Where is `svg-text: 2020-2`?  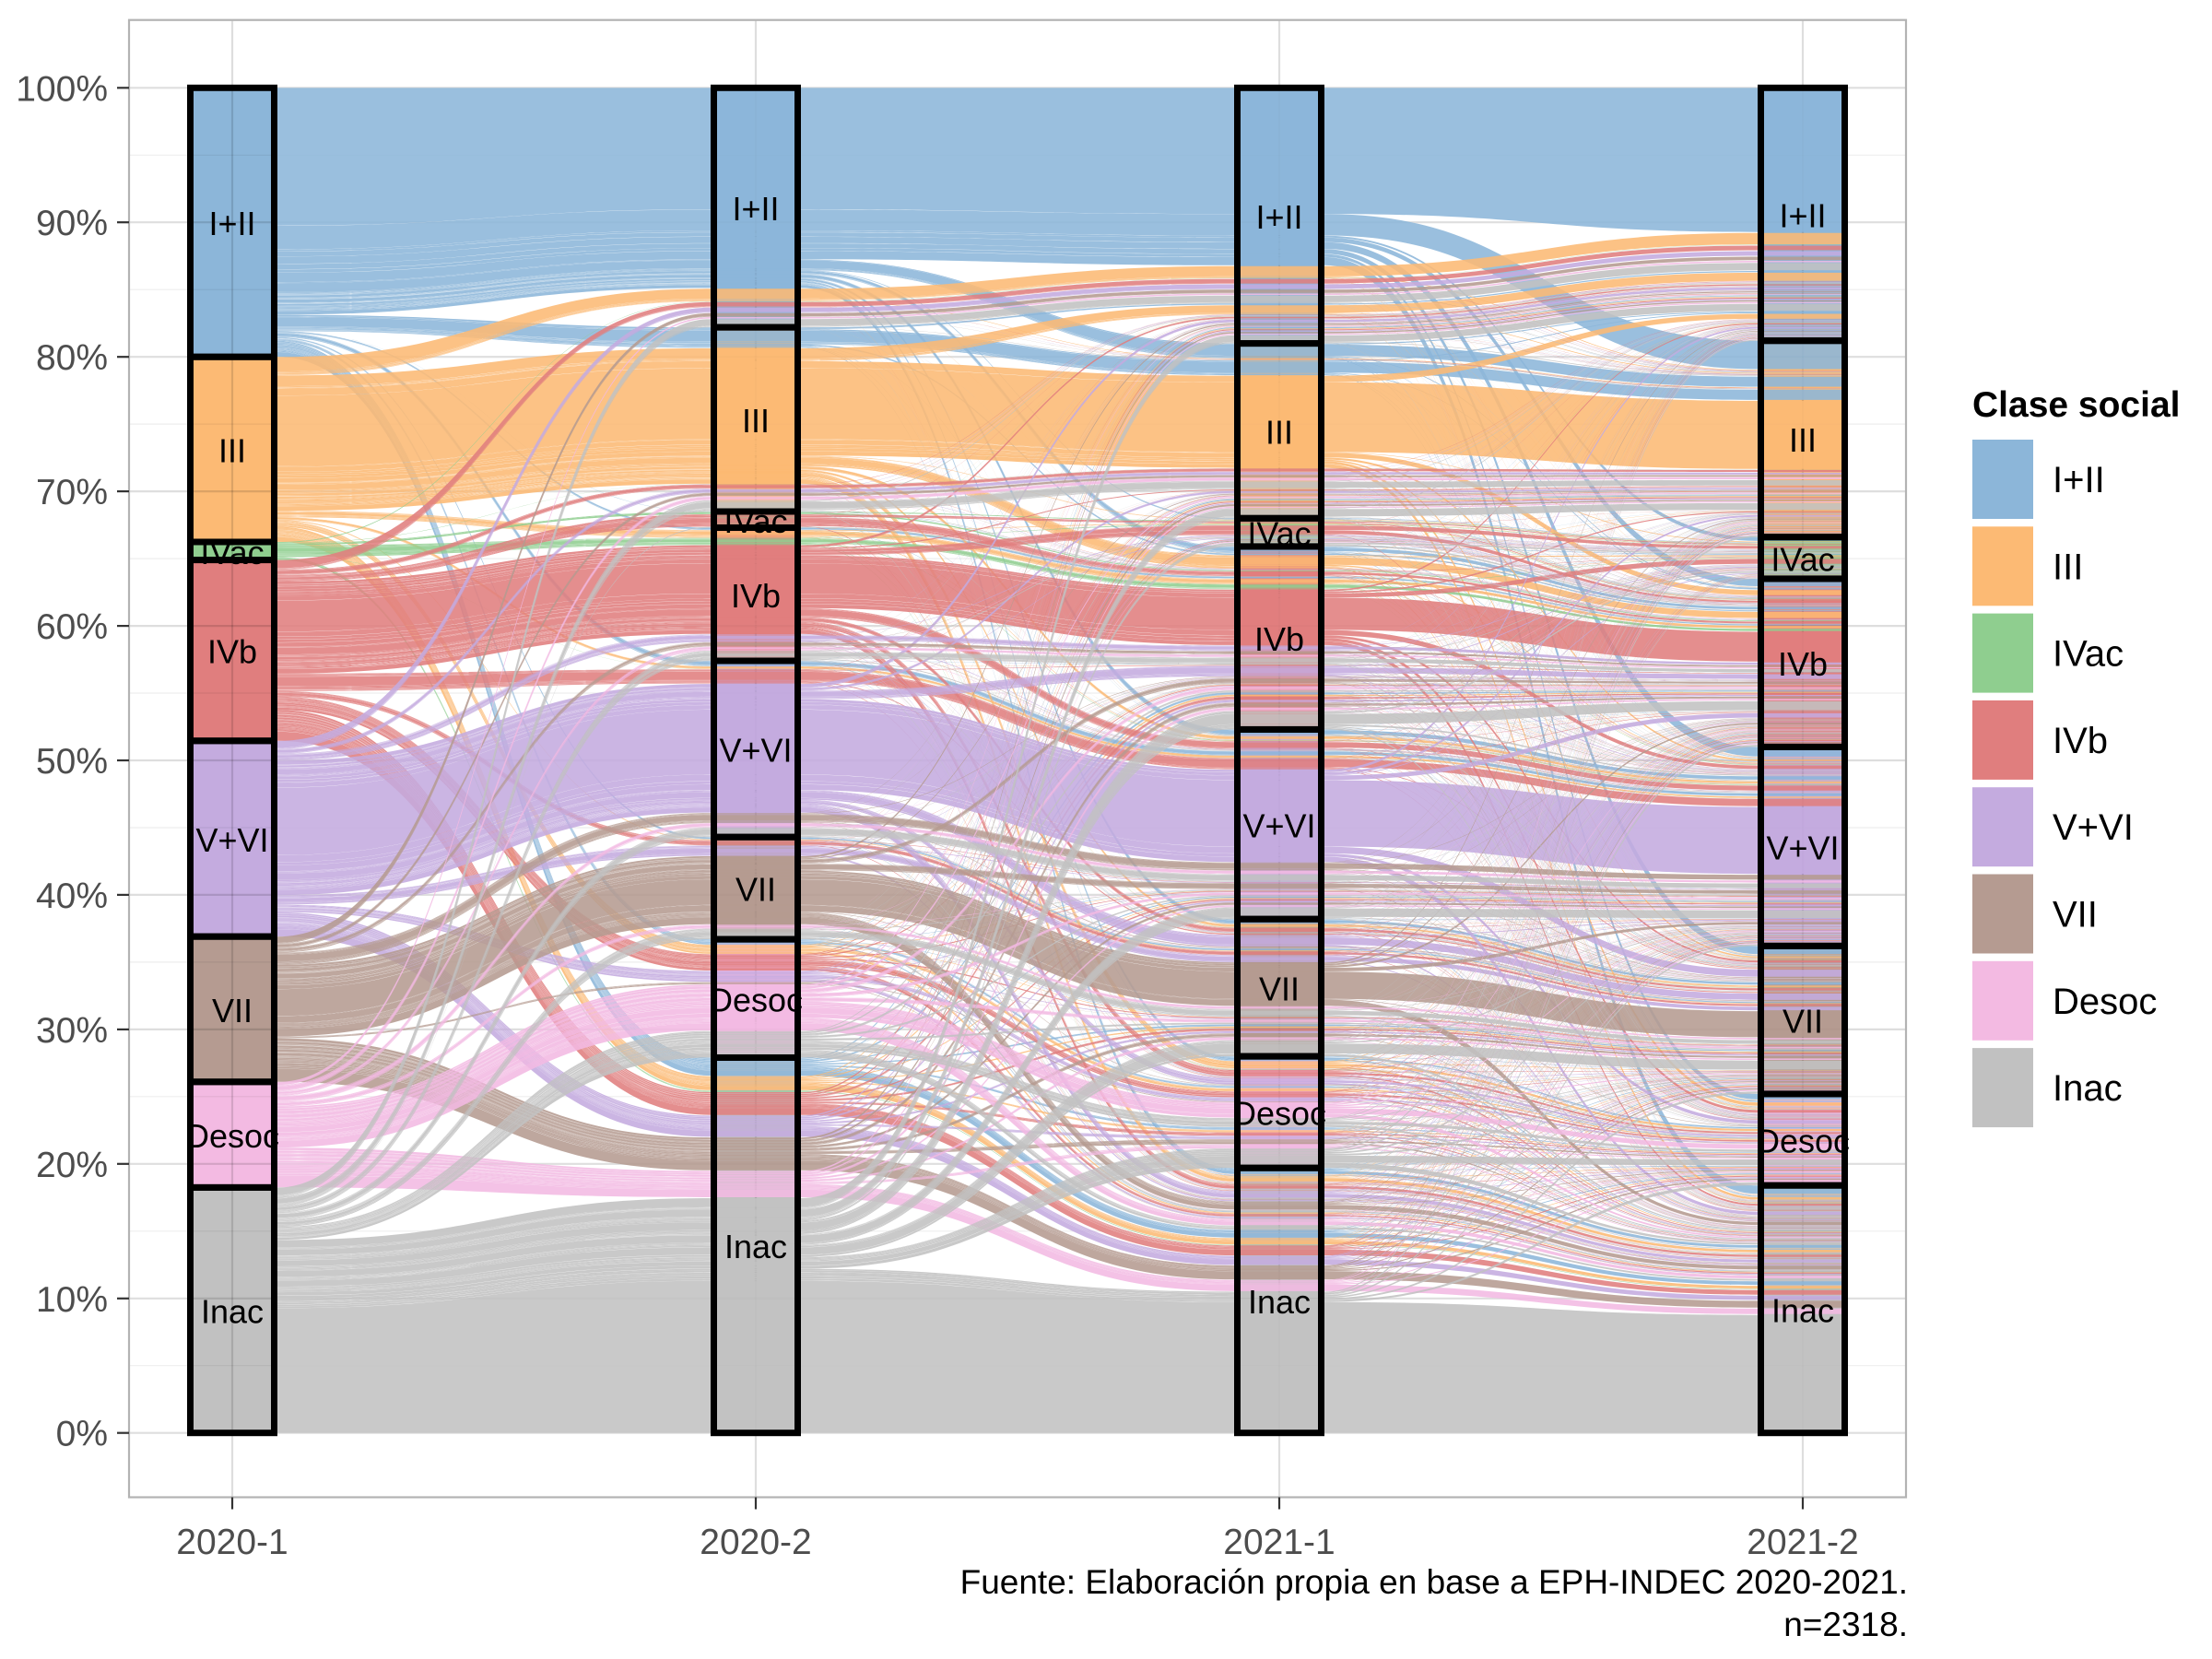
svg-text: 2020-2 is located at coordinates (755, 1542).